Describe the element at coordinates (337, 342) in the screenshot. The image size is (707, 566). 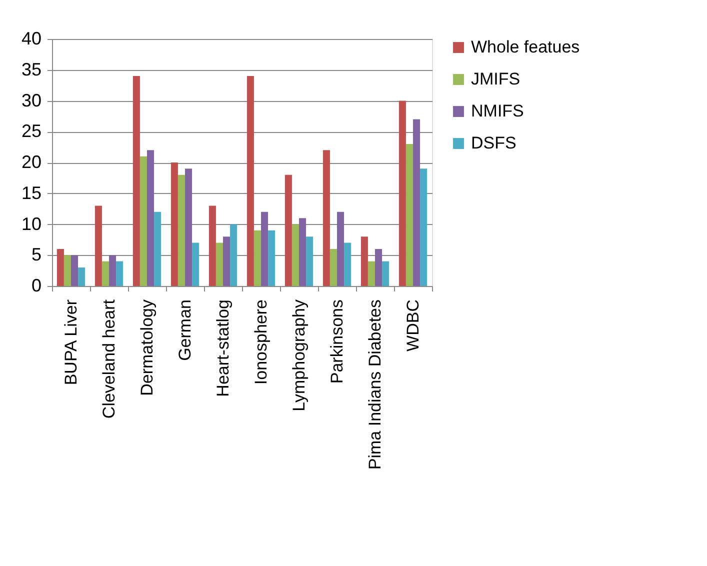
I see `x-tick-label: Parkinsons` at that location.